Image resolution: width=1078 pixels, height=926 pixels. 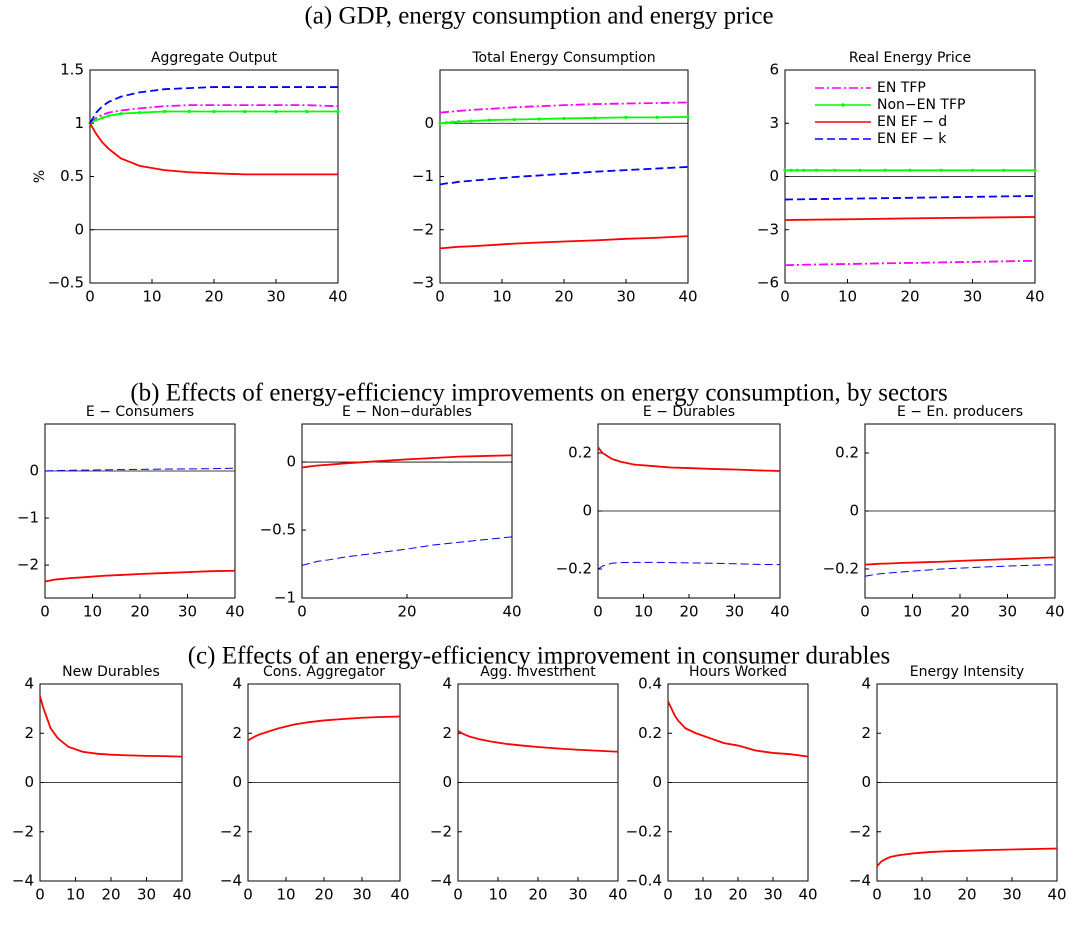 What do you see at coordinates (140, 412) in the screenshot?
I see `chart-title: E − Consumers` at bounding box center [140, 412].